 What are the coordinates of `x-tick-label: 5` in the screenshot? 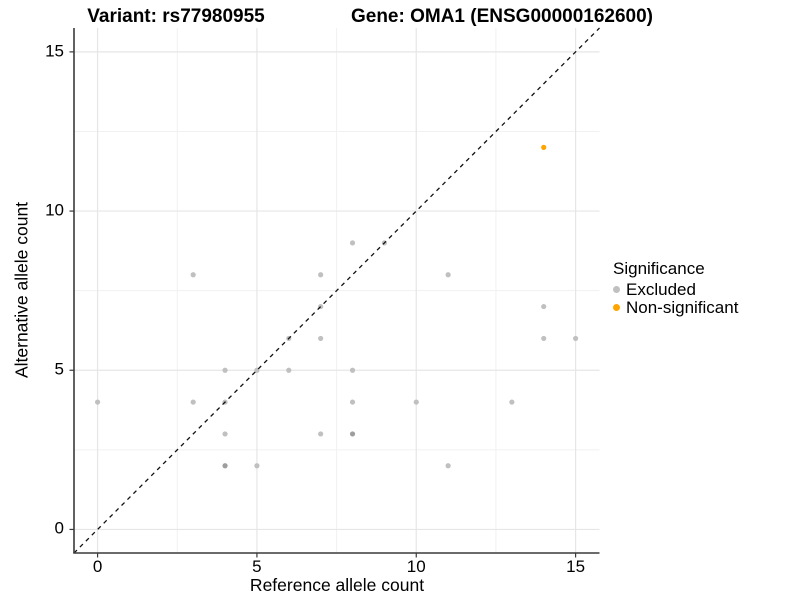 It's located at (257, 566).